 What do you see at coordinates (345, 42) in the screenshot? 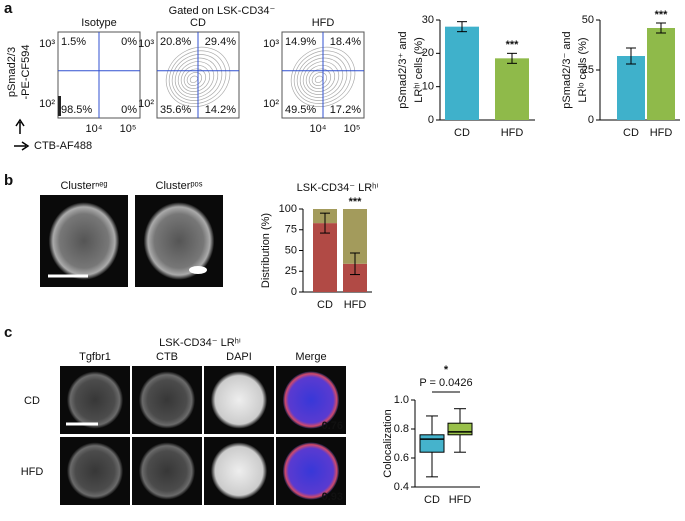
I see `quadrant-value: 18.4%` at bounding box center [345, 42].